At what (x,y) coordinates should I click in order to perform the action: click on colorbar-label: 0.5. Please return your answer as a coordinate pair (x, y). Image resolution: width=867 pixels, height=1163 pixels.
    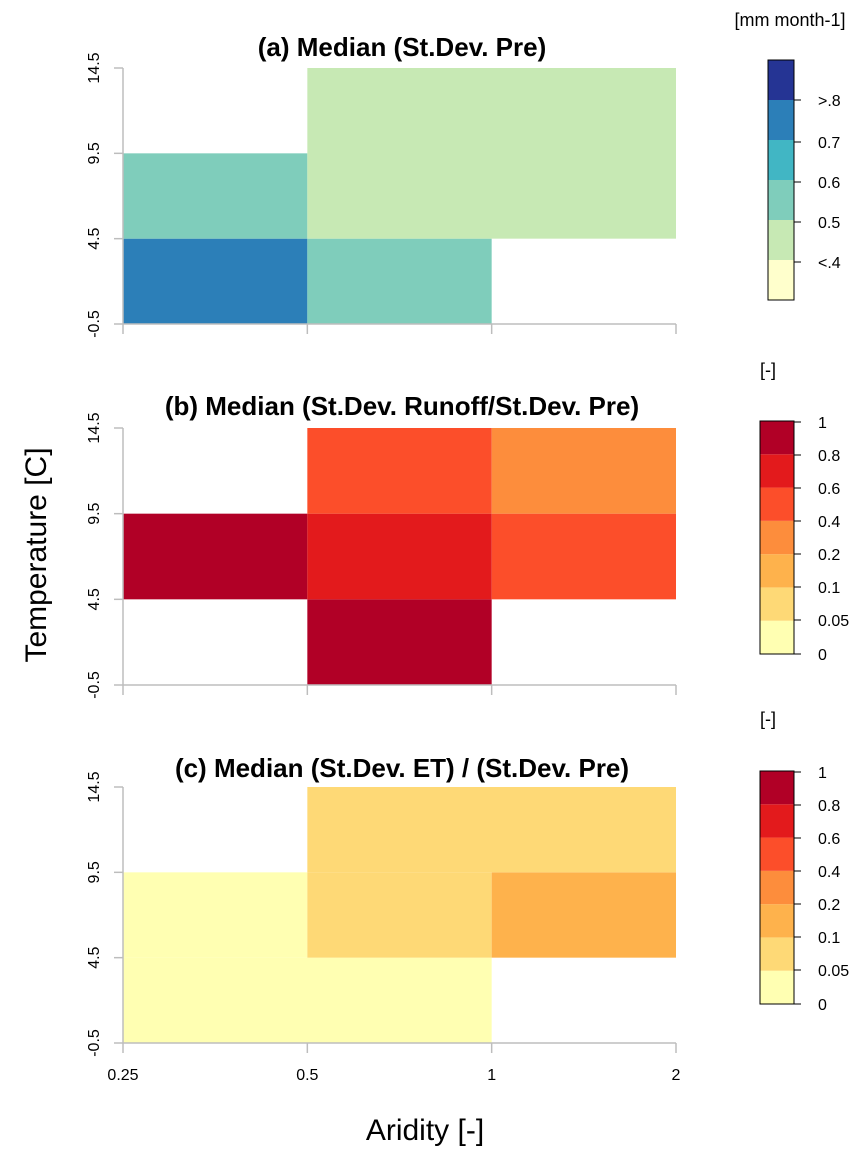
    Looking at the image, I should click on (829, 223).